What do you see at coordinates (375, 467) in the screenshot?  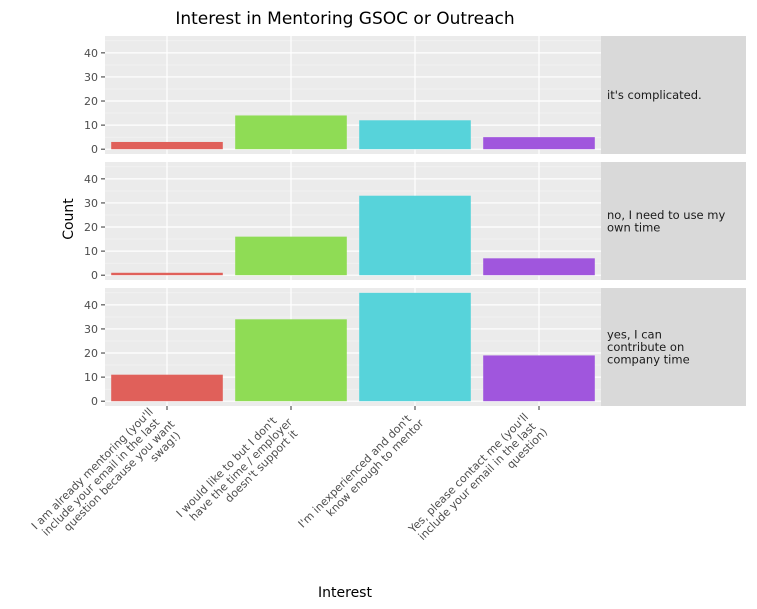 I see `x-tick-label-line: know enough to mentor` at bounding box center [375, 467].